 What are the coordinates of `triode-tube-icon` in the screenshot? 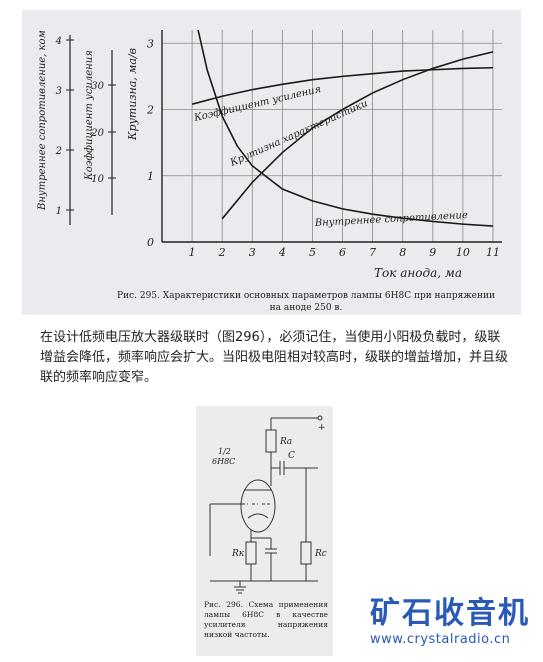 It's located at (258, 506).